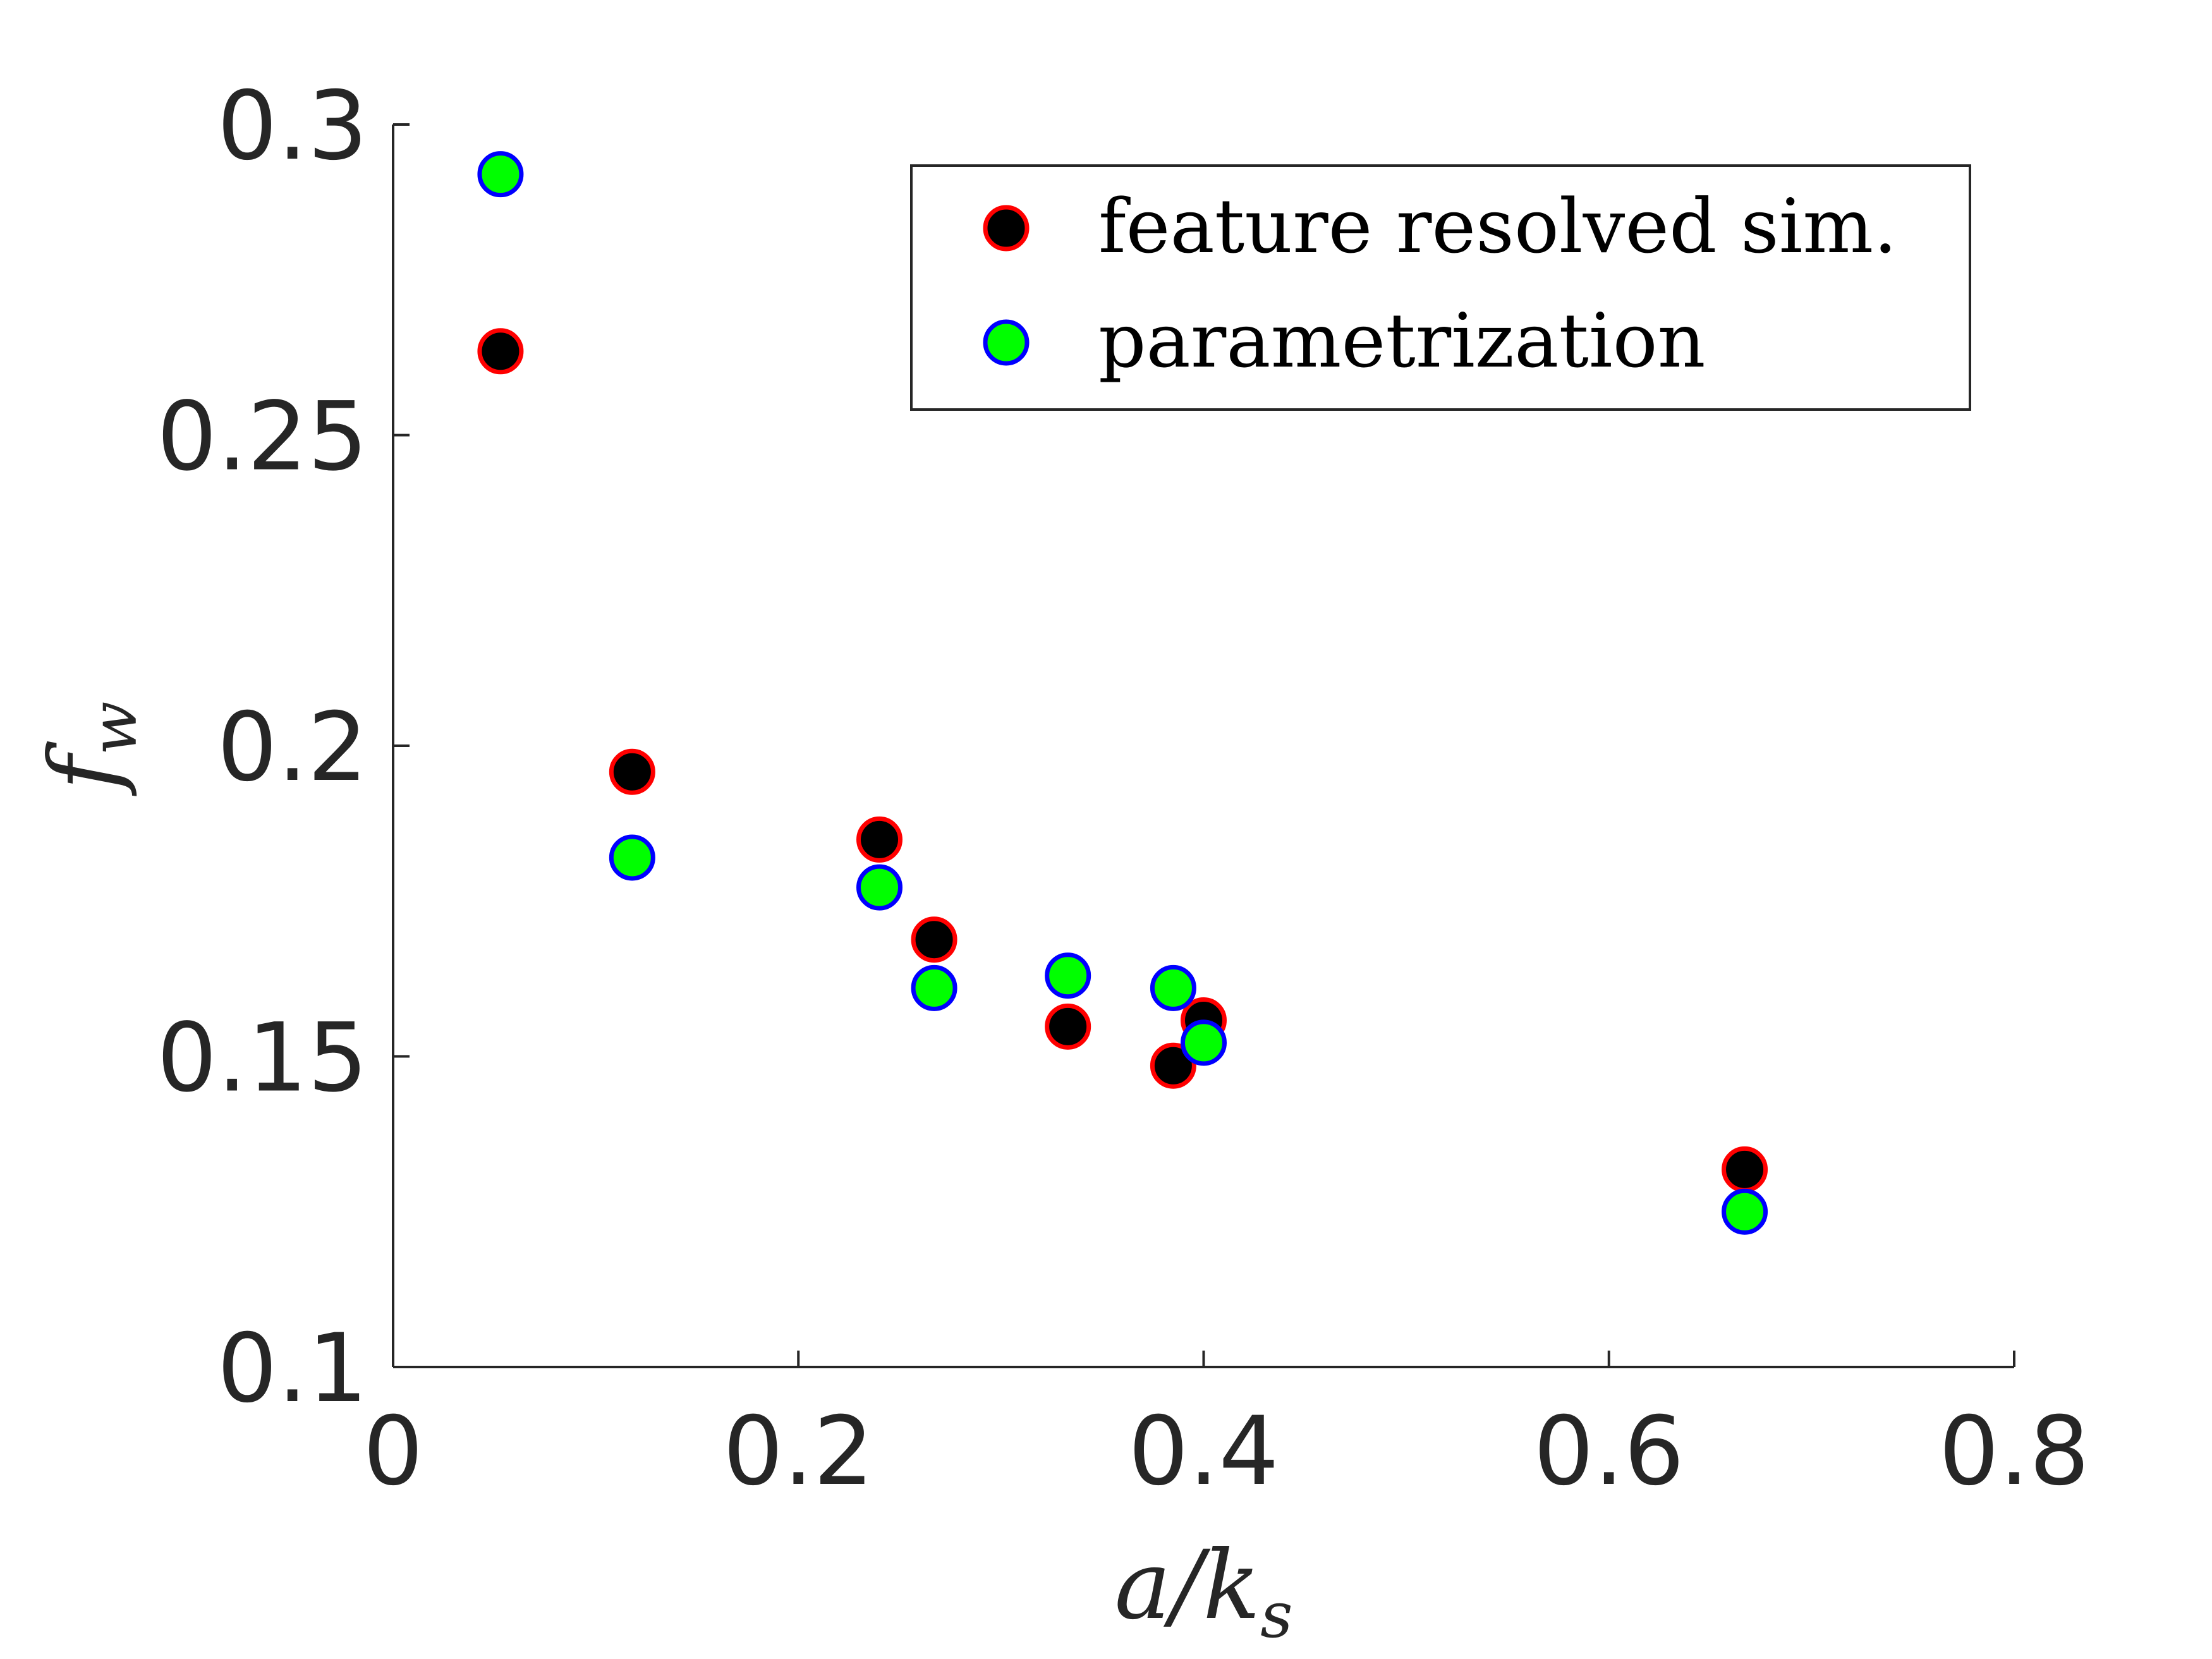 This screenshot has height=1659, width=2212. Describe the element at coordinates (91, 748) in the screenshot. I see `y-axis-label: fw` at that location.